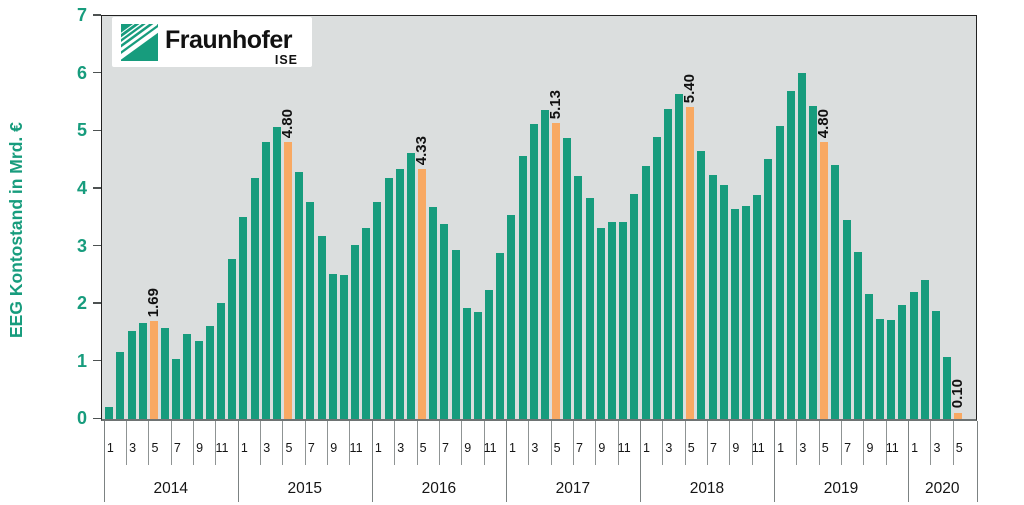 The height and width of the screenshot is (505, 1024). What do you see at coordinates (669, 448) in the screenshot?
I see `month-tick-2018-3: 3` at bounding box center [669, 448].